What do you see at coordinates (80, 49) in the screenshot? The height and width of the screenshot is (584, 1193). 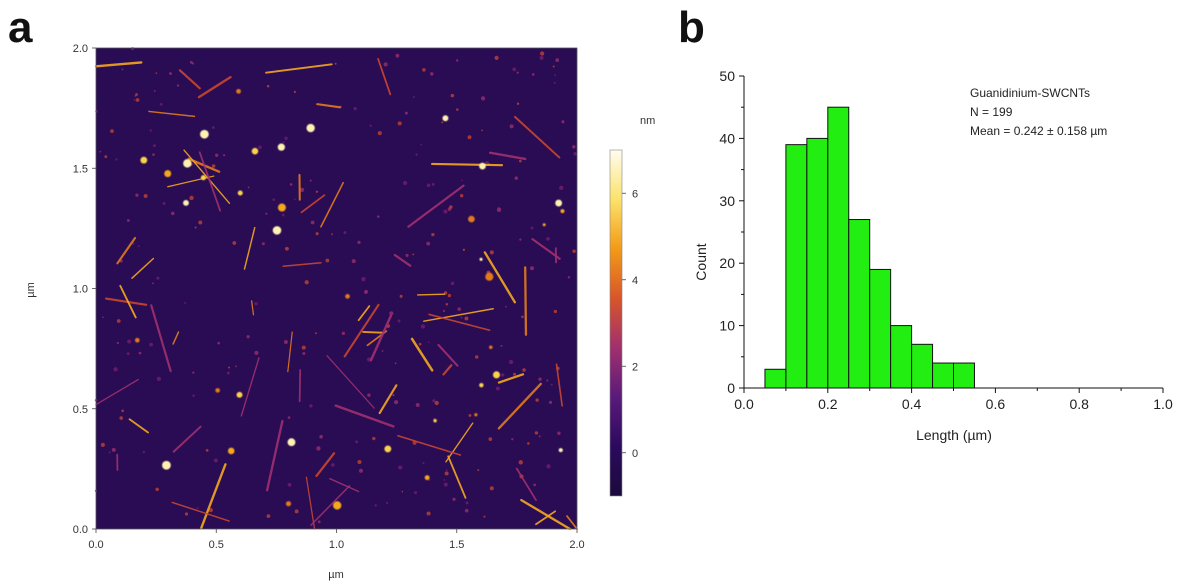 I see `afm-y-tick-label: 2.0` at bounding box center [80, 49].